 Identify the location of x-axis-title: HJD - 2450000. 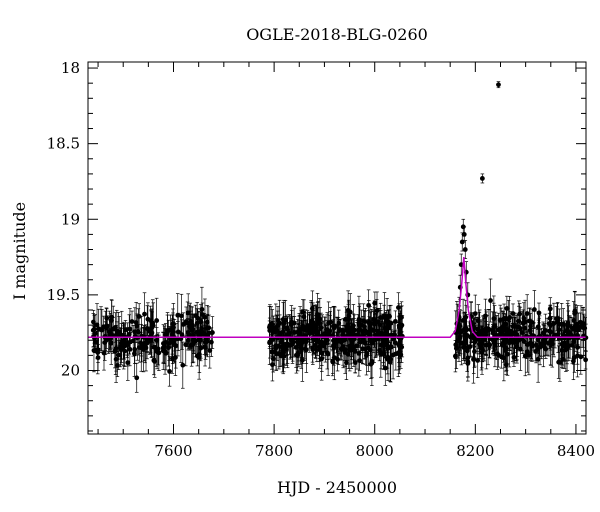
(337, 487).